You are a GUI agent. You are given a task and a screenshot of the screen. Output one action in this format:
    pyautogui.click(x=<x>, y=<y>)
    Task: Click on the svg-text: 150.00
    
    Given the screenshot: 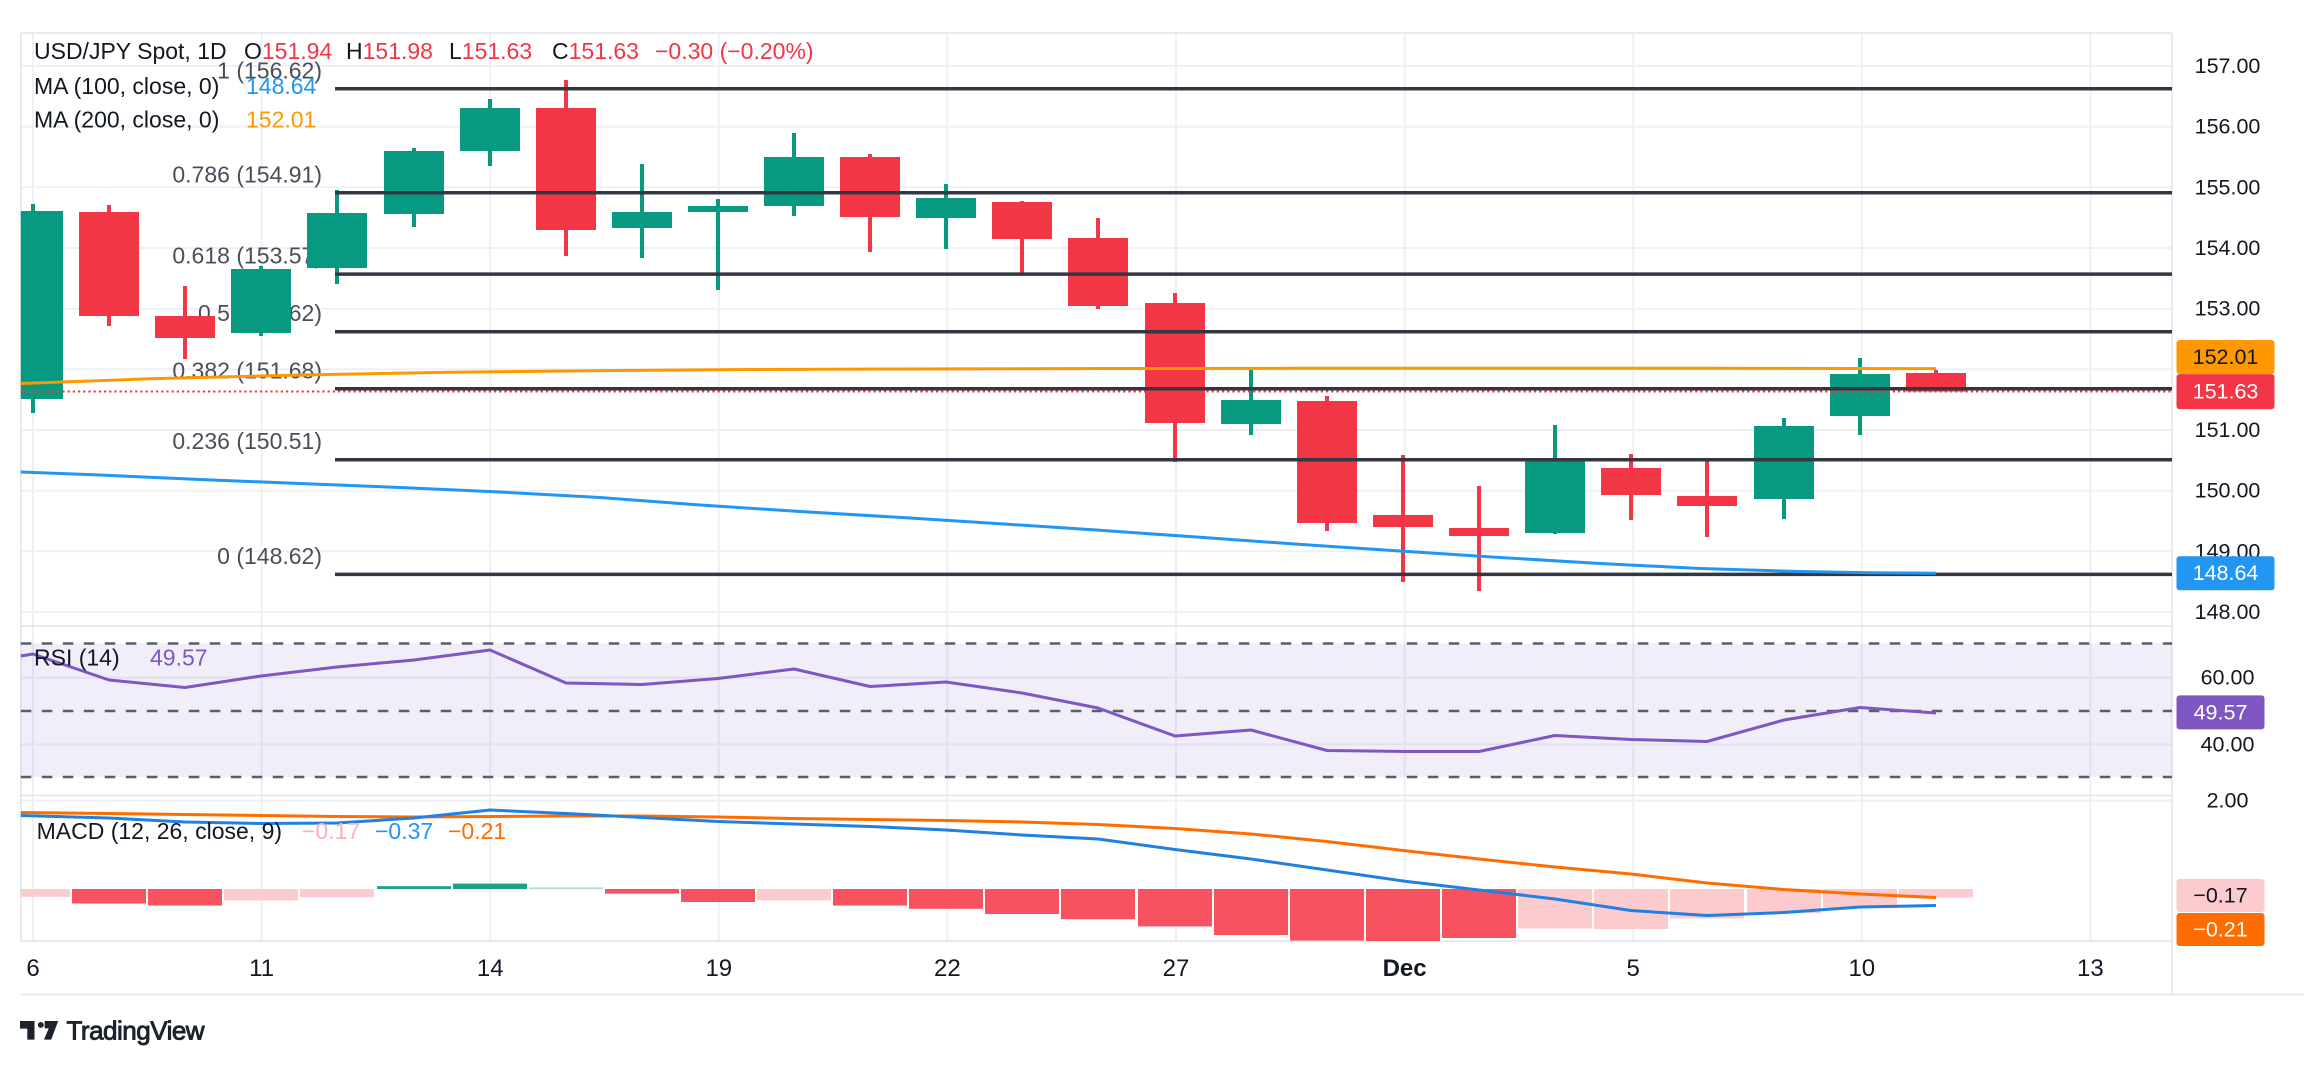 What is the action you would take?
    pyautogui.click(x=2228, y=491)
    